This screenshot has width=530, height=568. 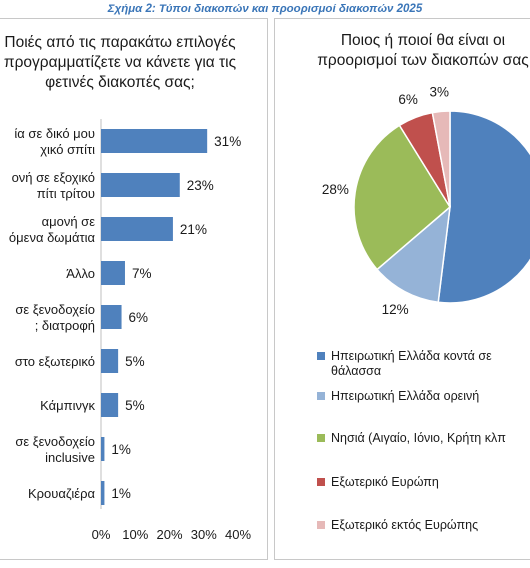 I want to click on legend-label: Εξωτερικό Ευρώπη, so click(x=385, y=482).